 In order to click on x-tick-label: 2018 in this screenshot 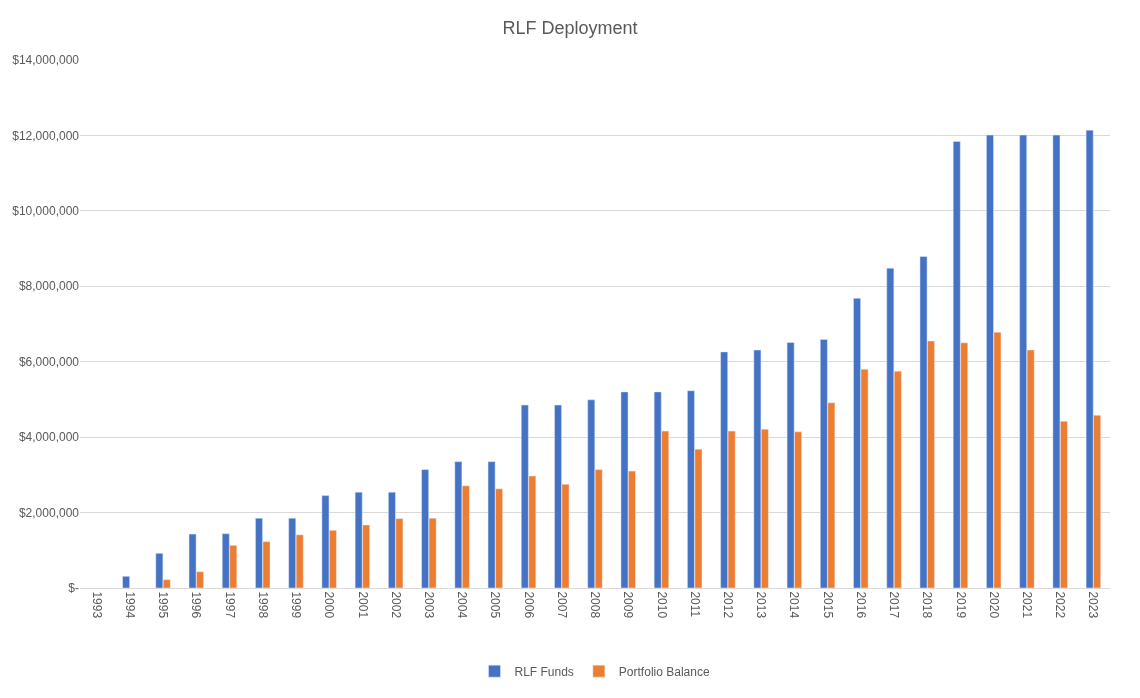, I will do `click(927, 605)`.